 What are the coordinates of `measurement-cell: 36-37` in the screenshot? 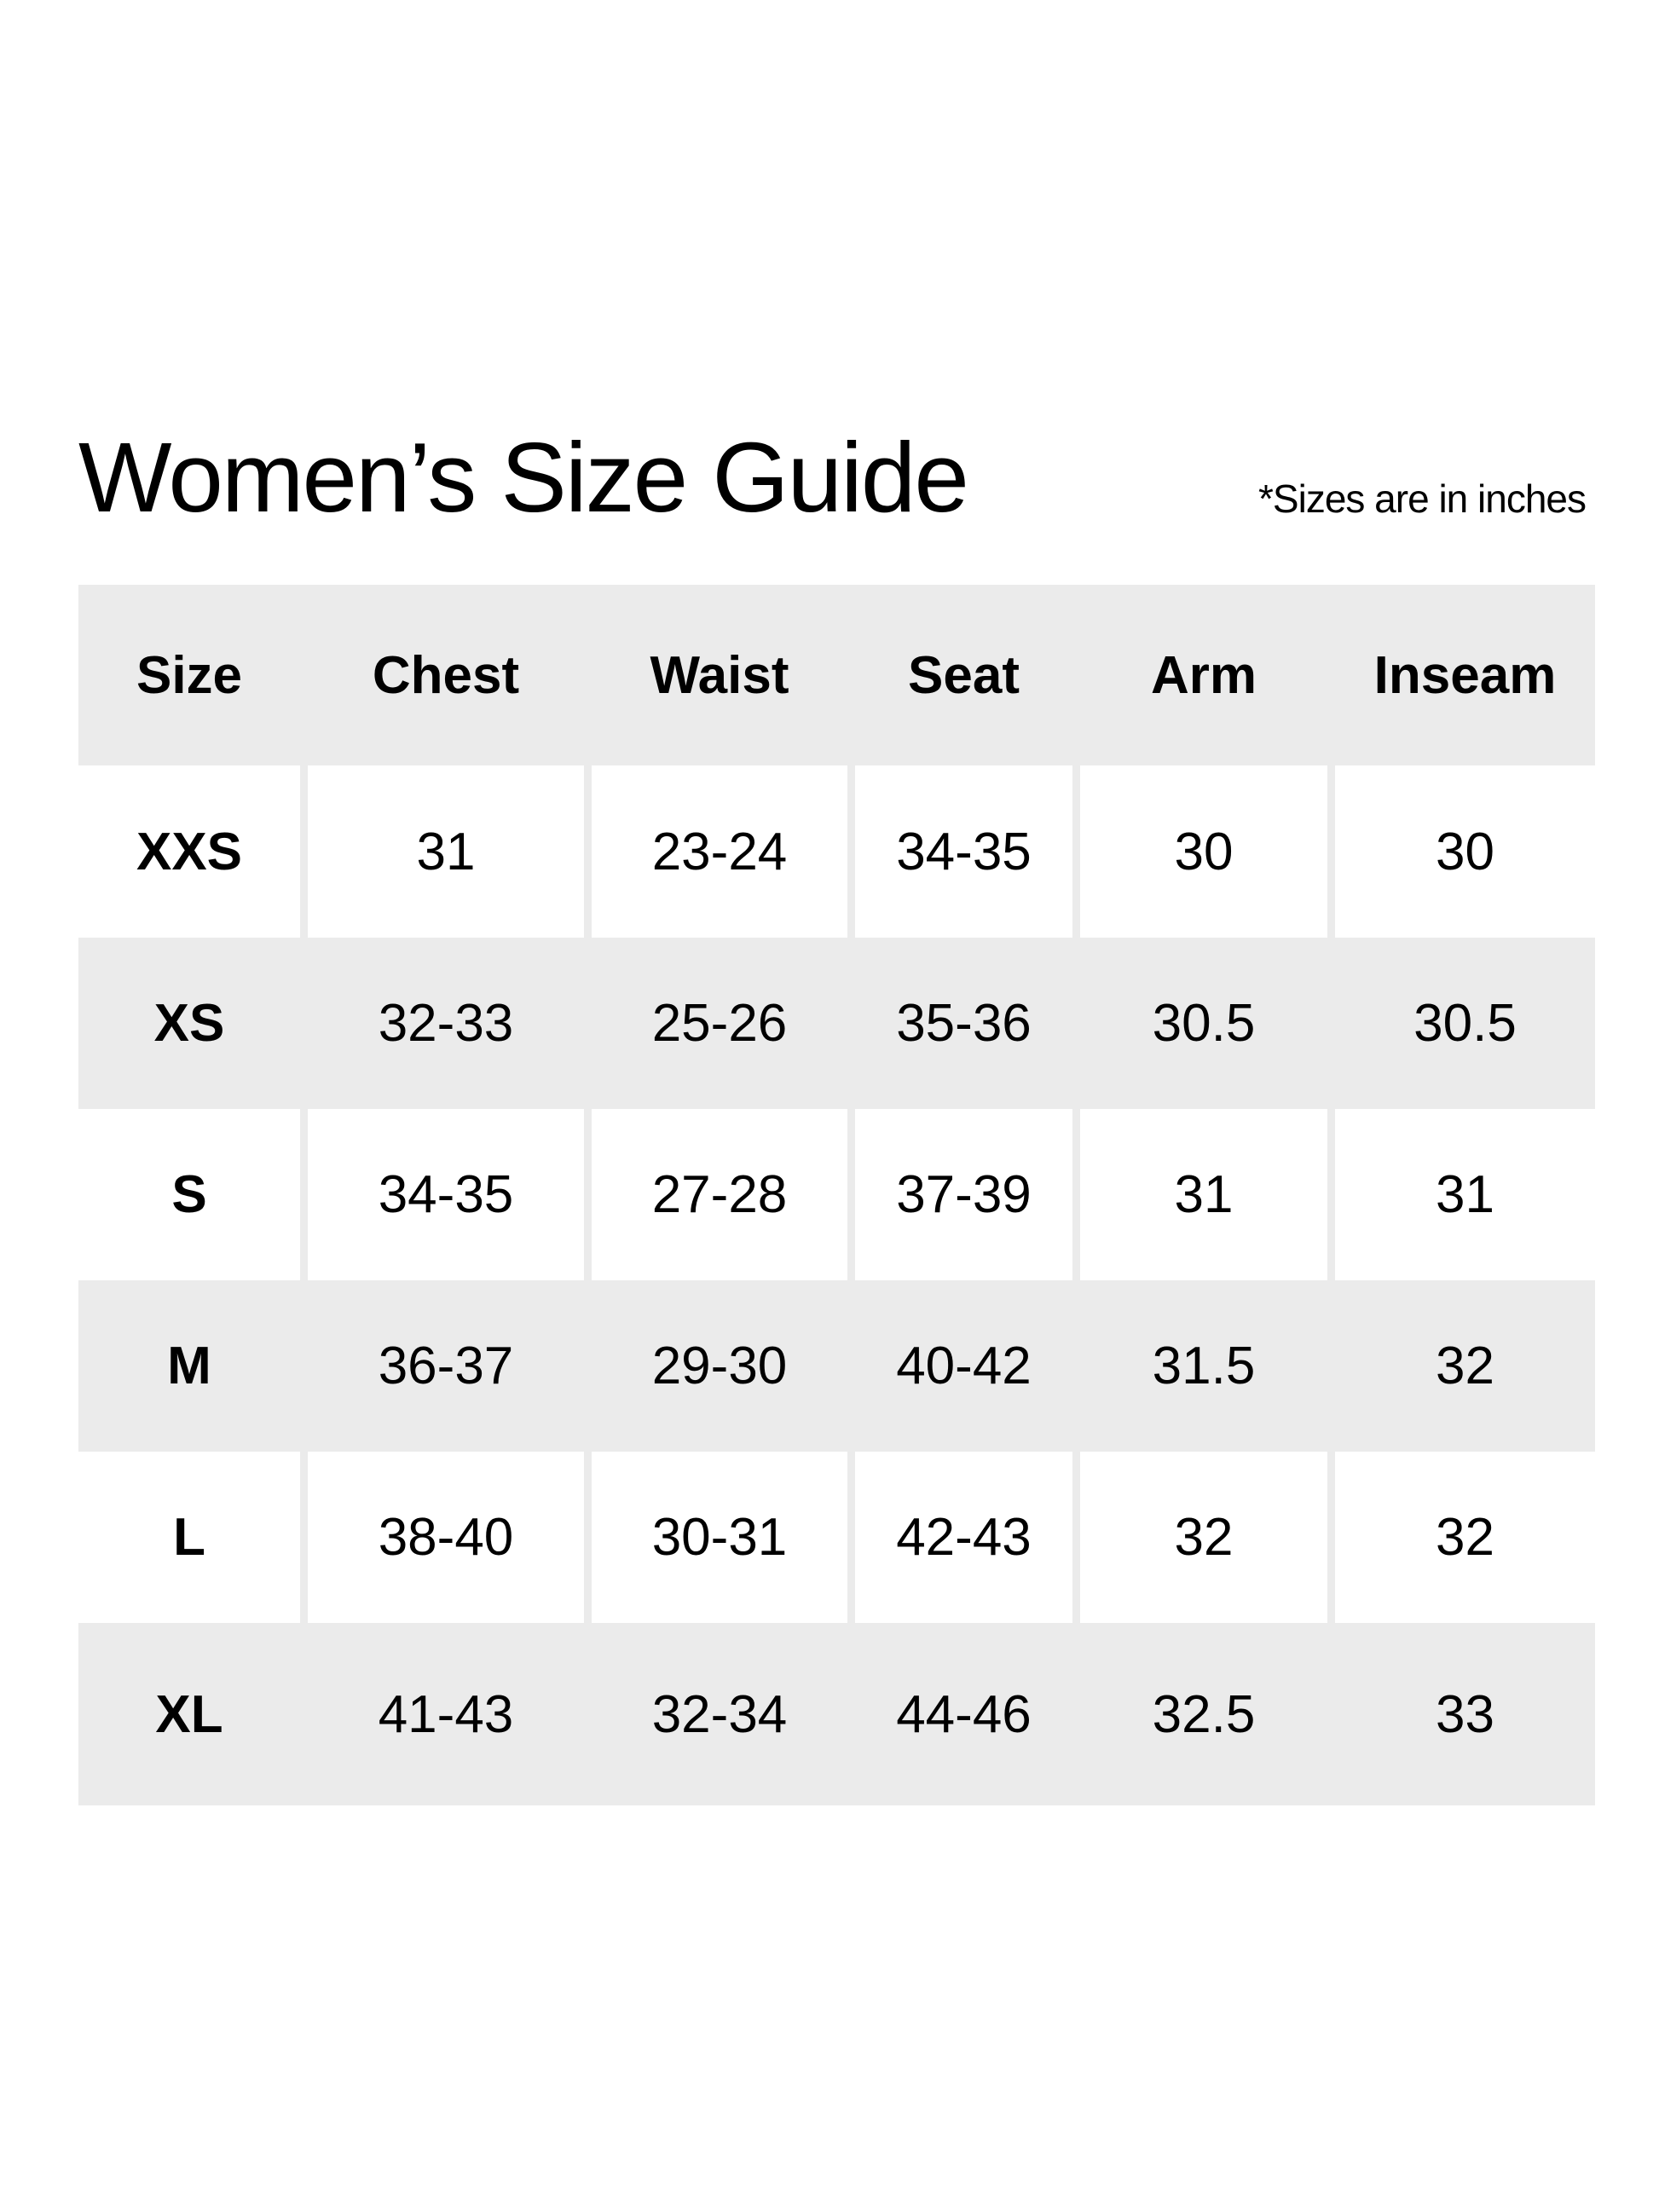 It's located at (446, 1366).